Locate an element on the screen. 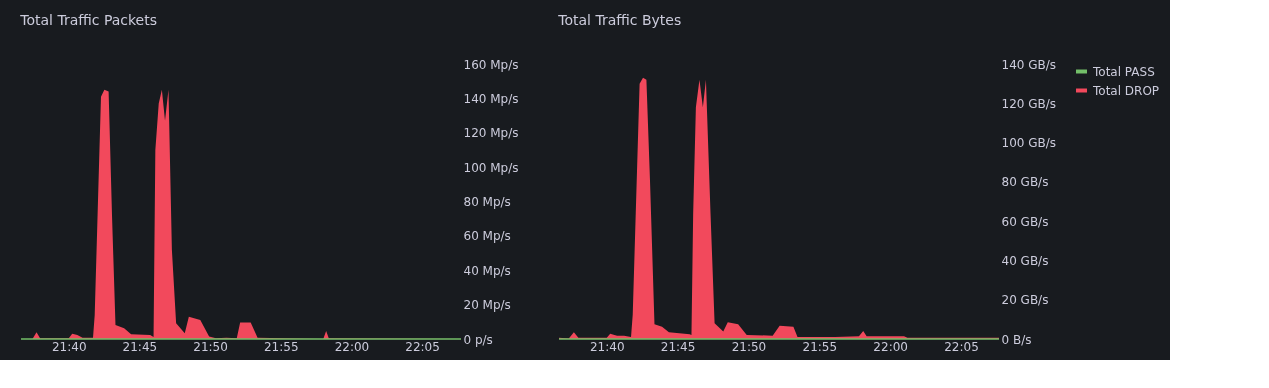 The height and width of the screenshot is (388, 1269). y-tick-label: 0 B/s is located at coordinates (1016, 339).